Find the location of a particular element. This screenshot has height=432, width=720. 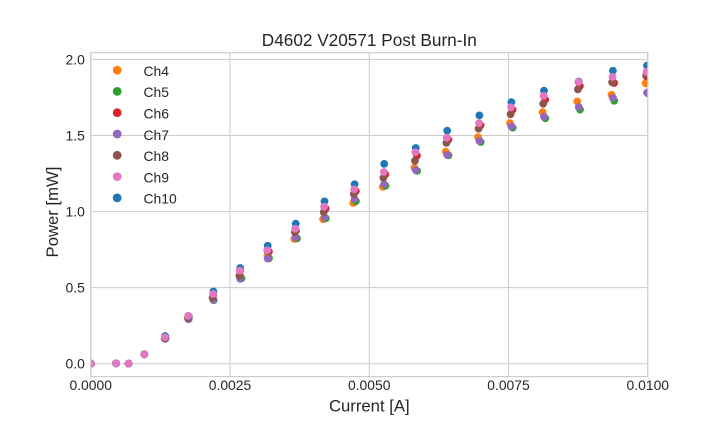

svg-text: 0.0050 is located at coordinates (369, 385).